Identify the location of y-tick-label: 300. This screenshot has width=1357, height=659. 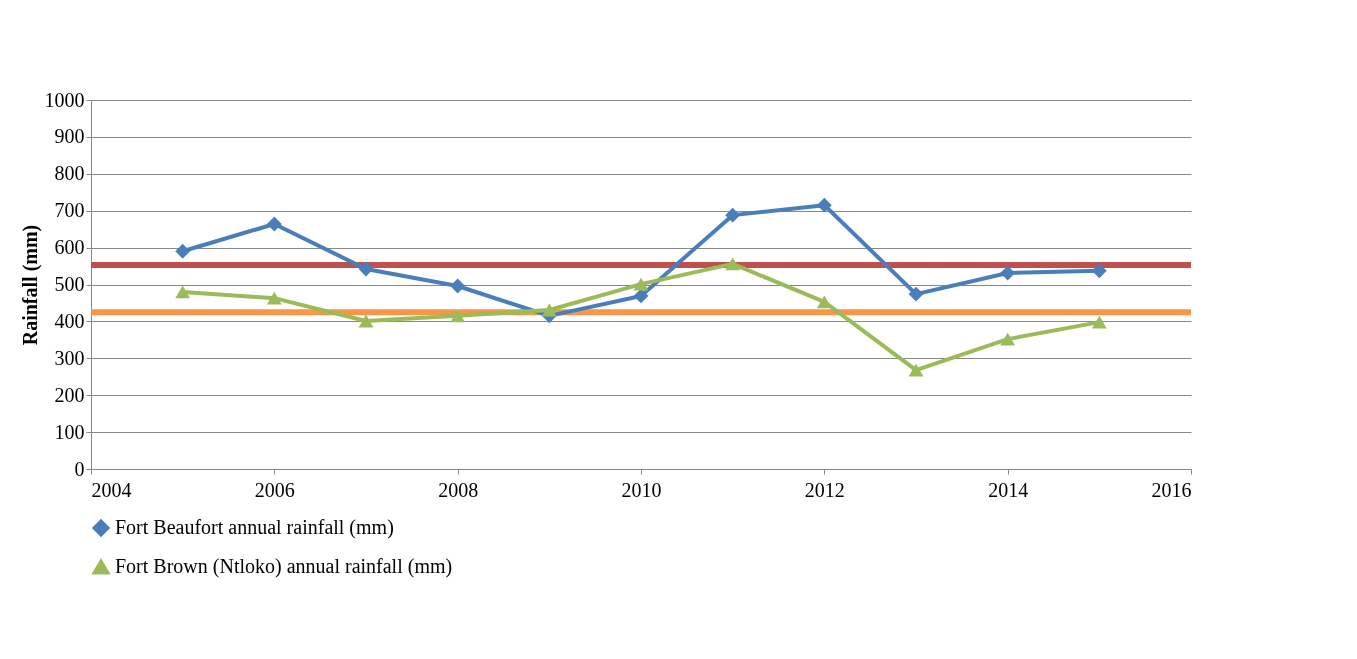
(69, 357).